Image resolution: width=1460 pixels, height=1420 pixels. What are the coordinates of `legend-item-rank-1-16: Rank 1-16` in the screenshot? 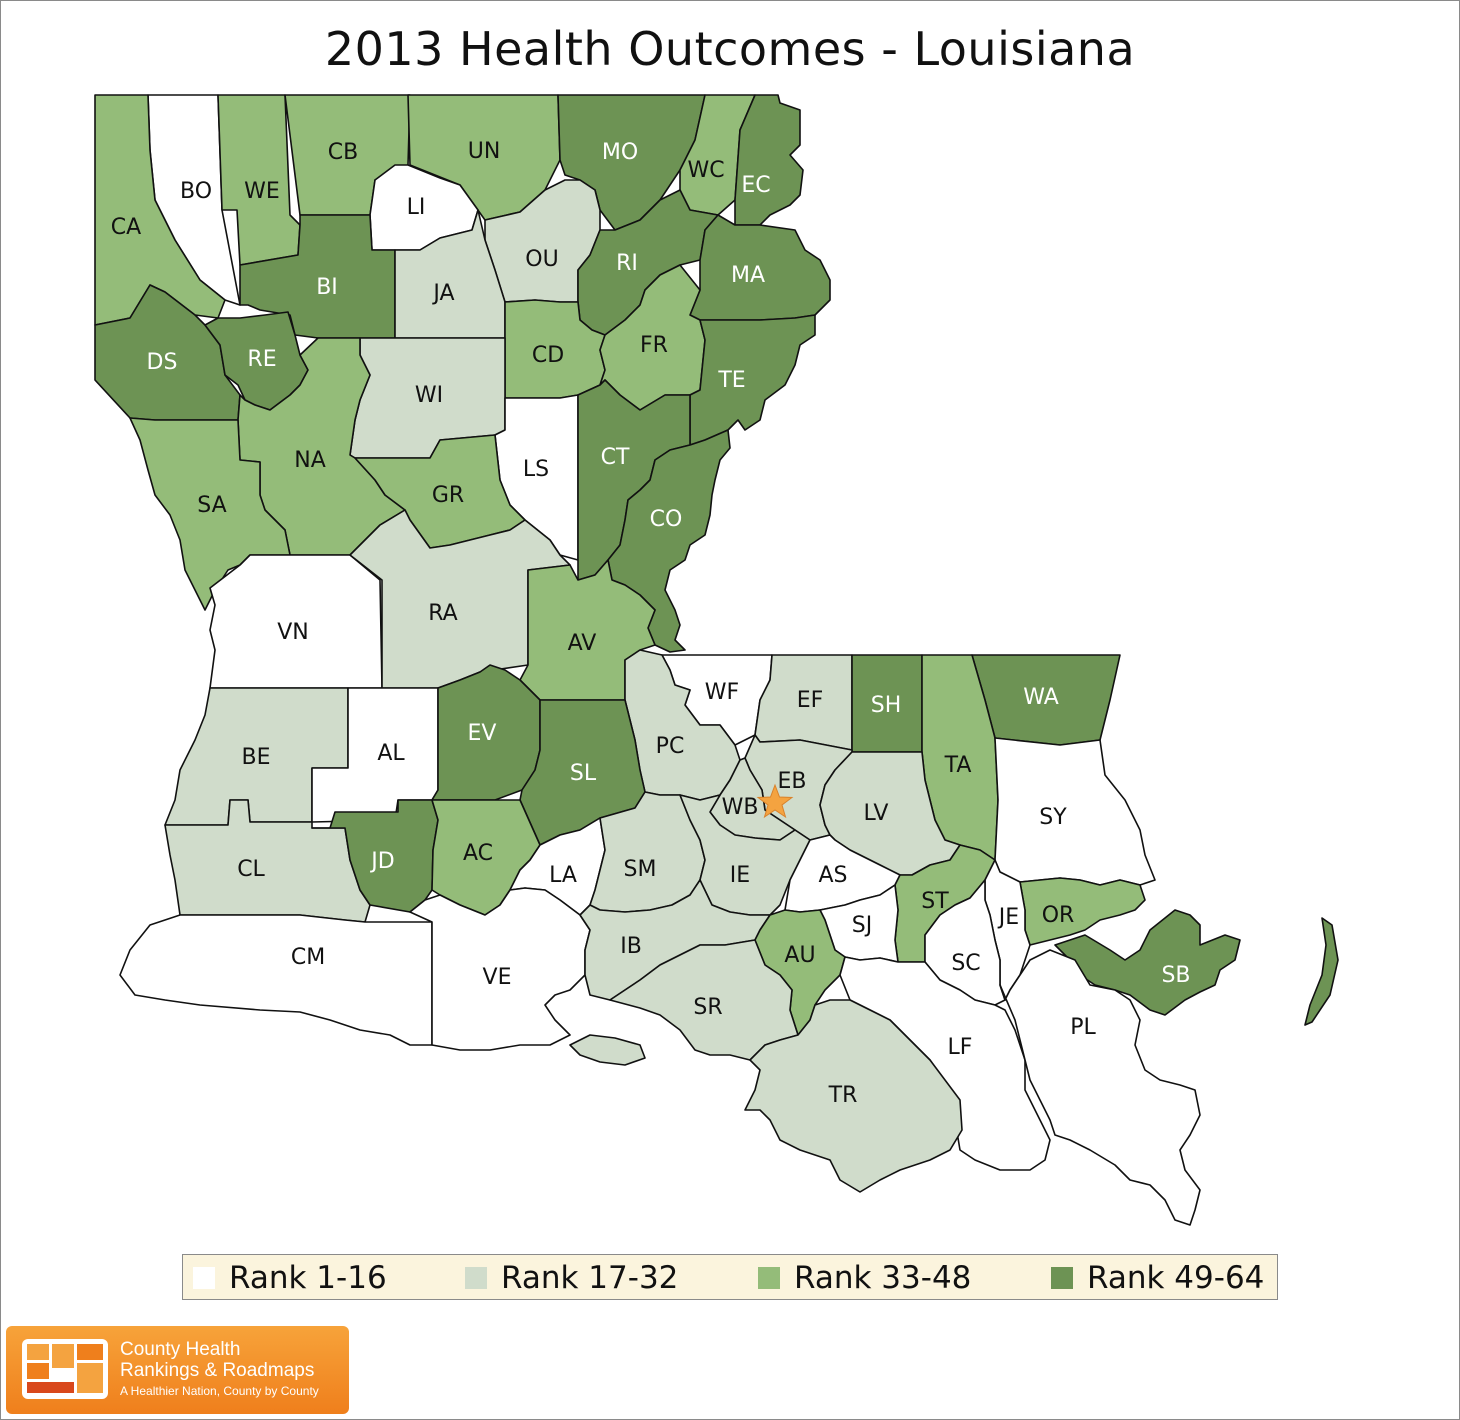 It's located at (290, 1278).